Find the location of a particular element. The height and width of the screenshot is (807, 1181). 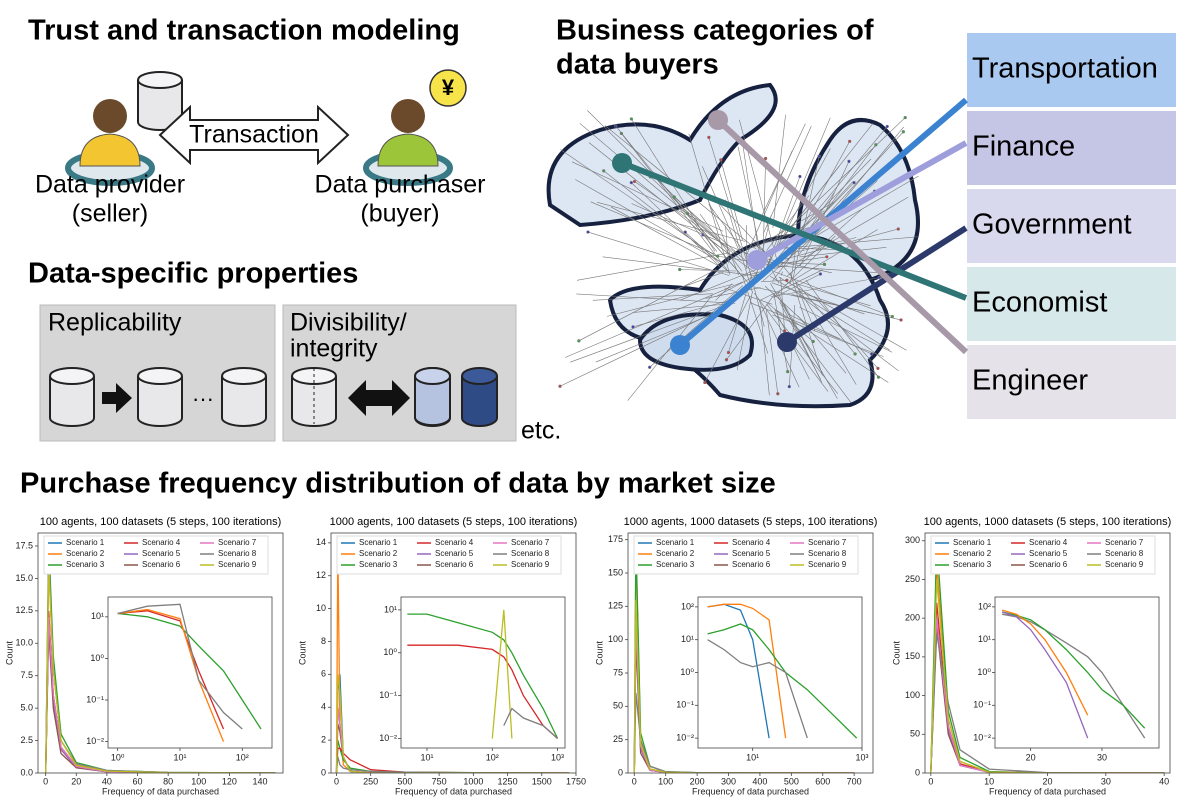

y-axis-label: Count is located at coordinates (599, 653).